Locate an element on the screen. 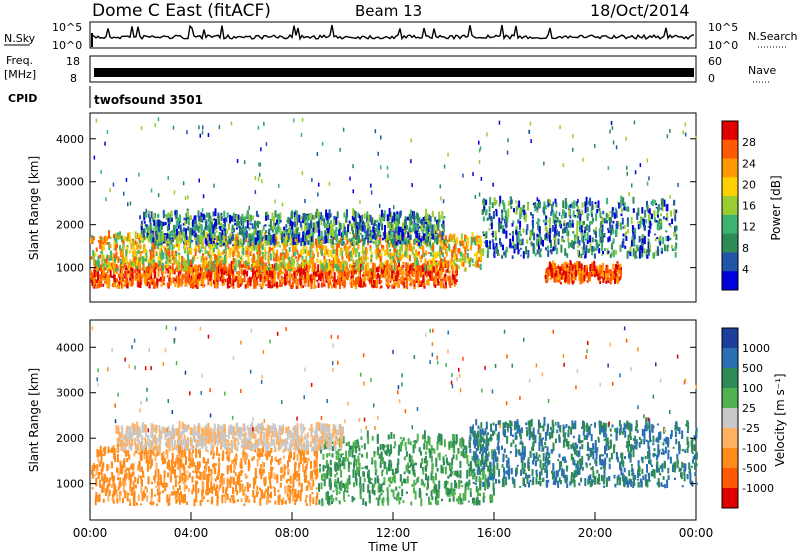  colorbar-tick-label: 24 is located at coordinates (749, 163).